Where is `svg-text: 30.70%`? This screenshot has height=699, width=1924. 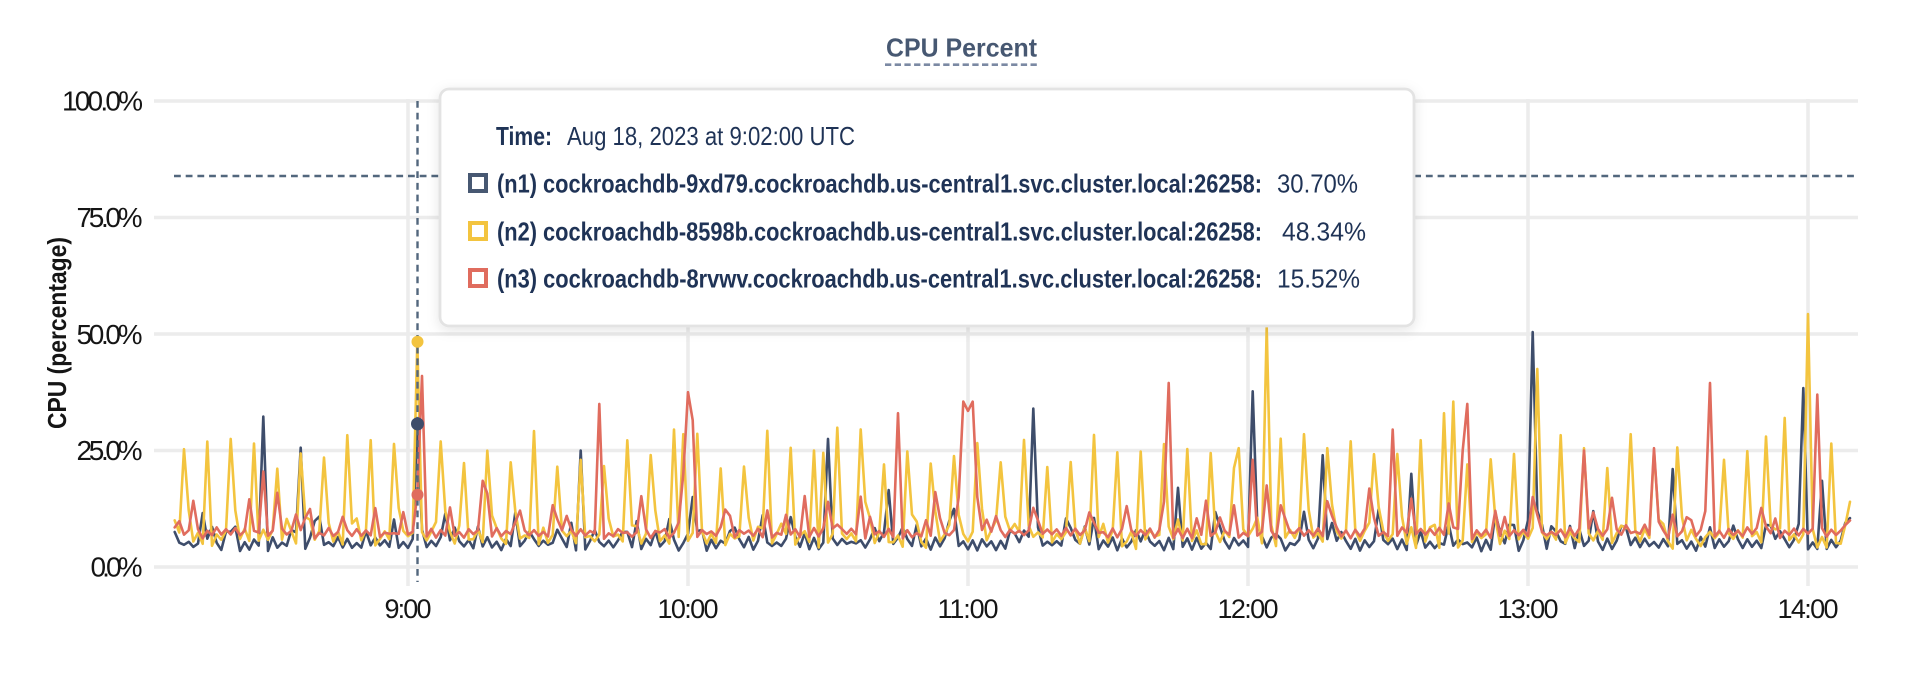 svg-text: 30.70% is located at coordinates (1317, 184).